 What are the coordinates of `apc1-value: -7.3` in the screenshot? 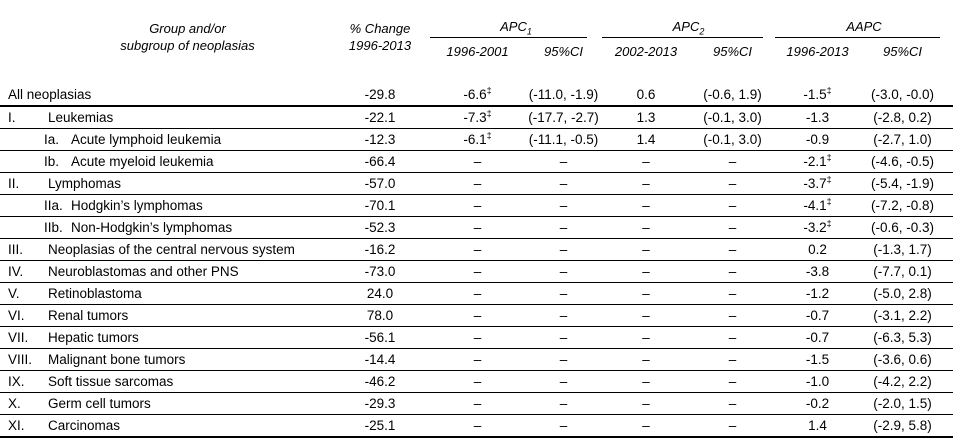 It's located at (475, 117).